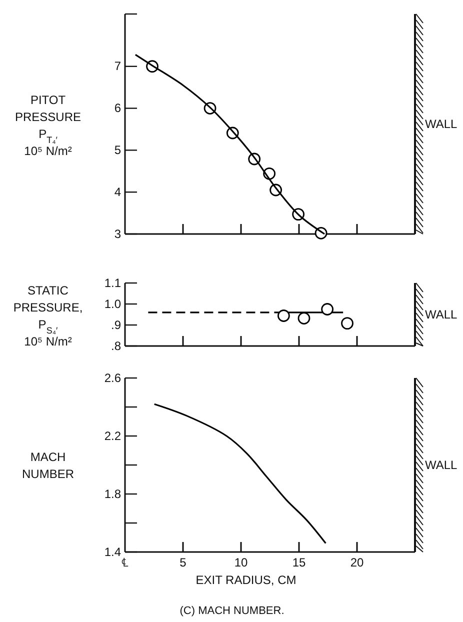  Describe the element at coordinates (113, 303) in the screenshot. I see `y-tick-label: 1.0` at that location.